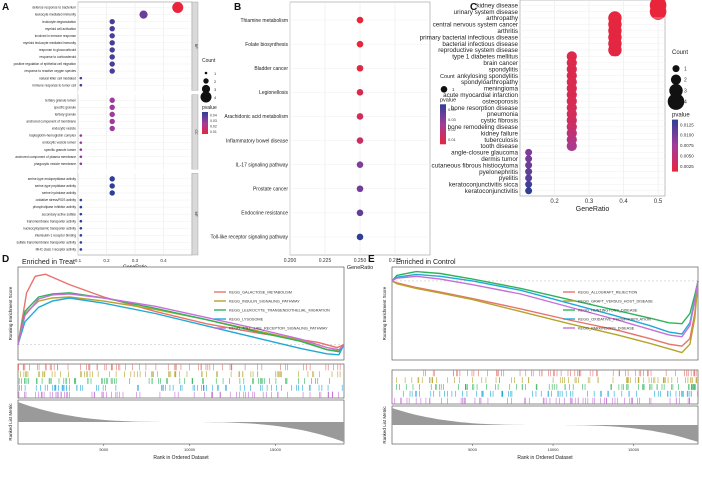 This screenshot has width=702, height=483. Describe the element at coordinates (264, 214) in the screenshot. I see `term-label: Endocrine resistance` at that location.